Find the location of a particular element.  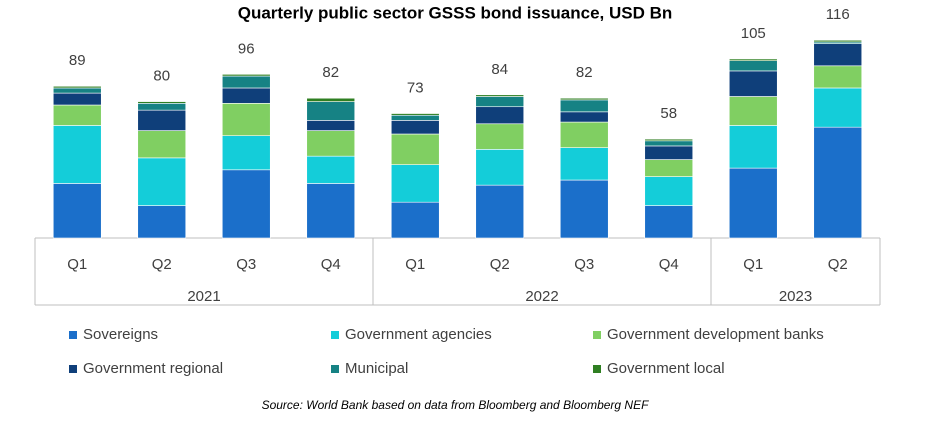

total-label: 58 is located at coordinates (668, 113).